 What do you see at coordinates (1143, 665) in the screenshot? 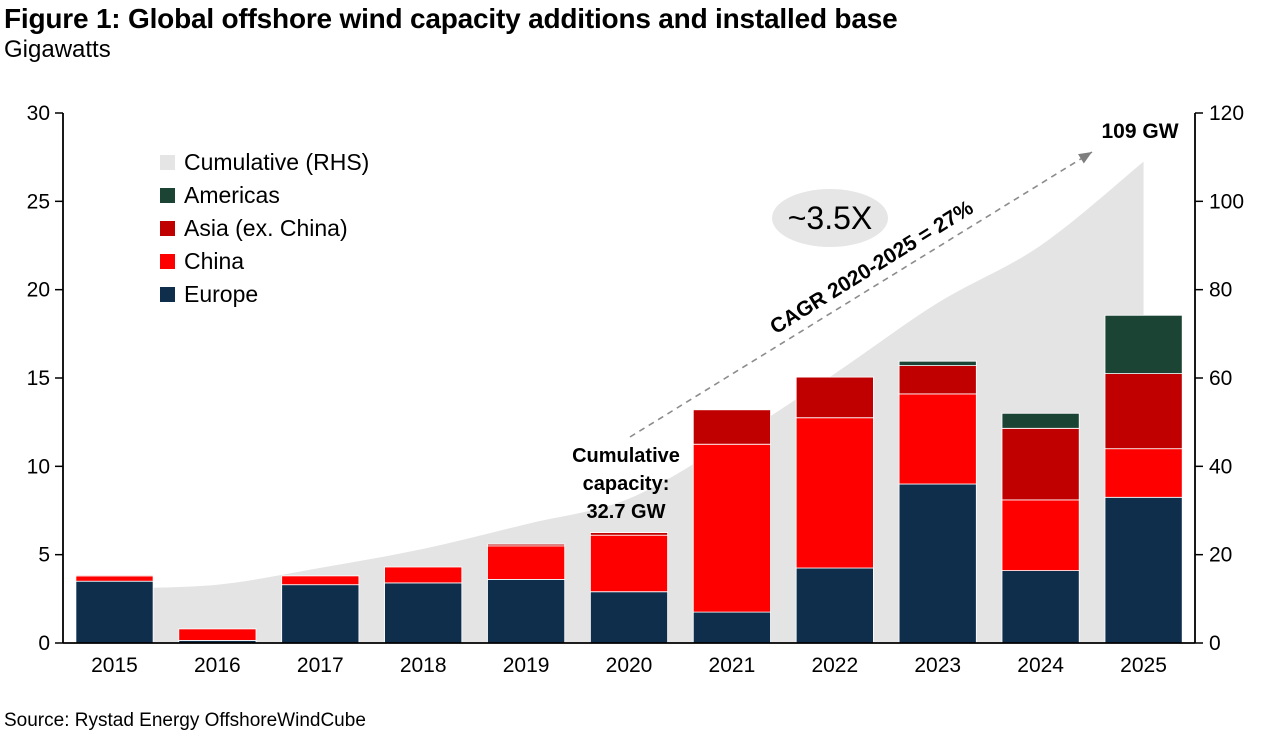
I see `x-axis-year-label: 2025` at bounding box center [1143, 665].